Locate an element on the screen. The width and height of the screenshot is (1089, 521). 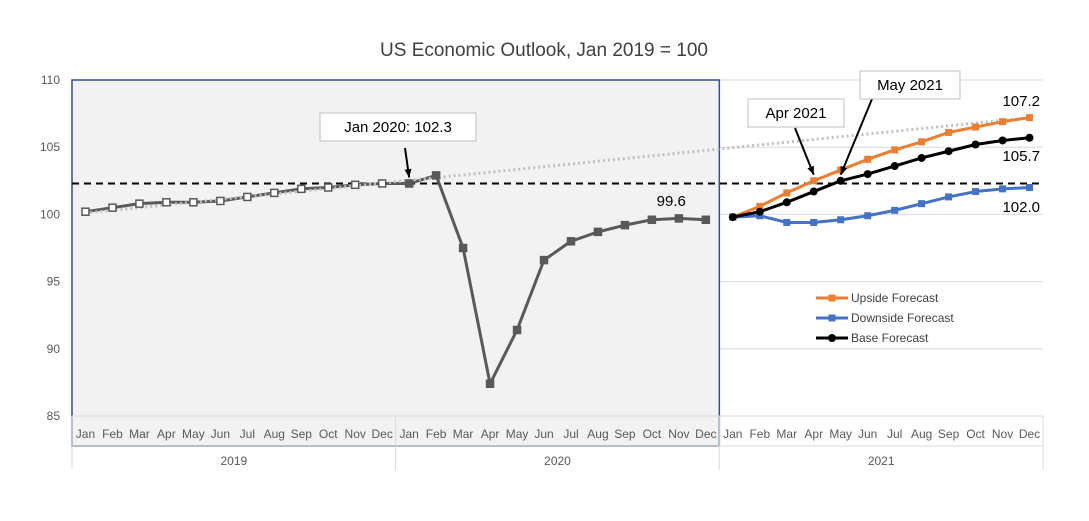
year-label: 2020 is located at coordinates (557, 461).